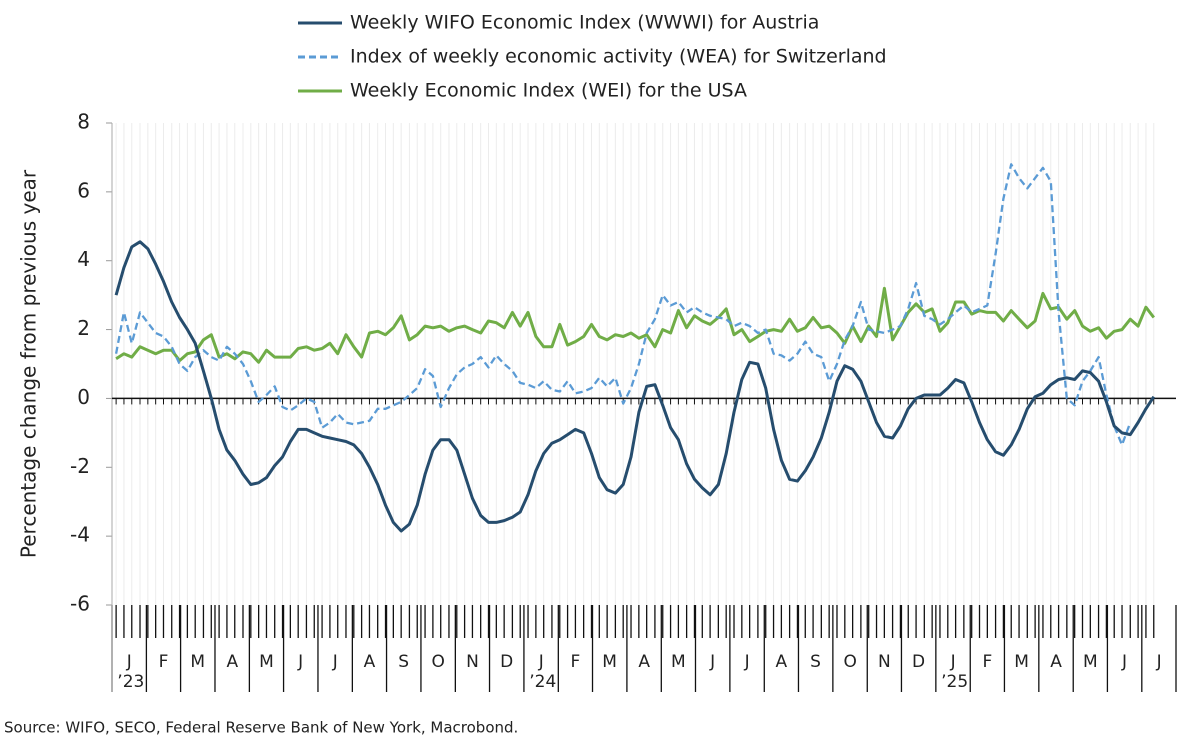  I want to click on y-tick-label: 0, so click(83, 397).